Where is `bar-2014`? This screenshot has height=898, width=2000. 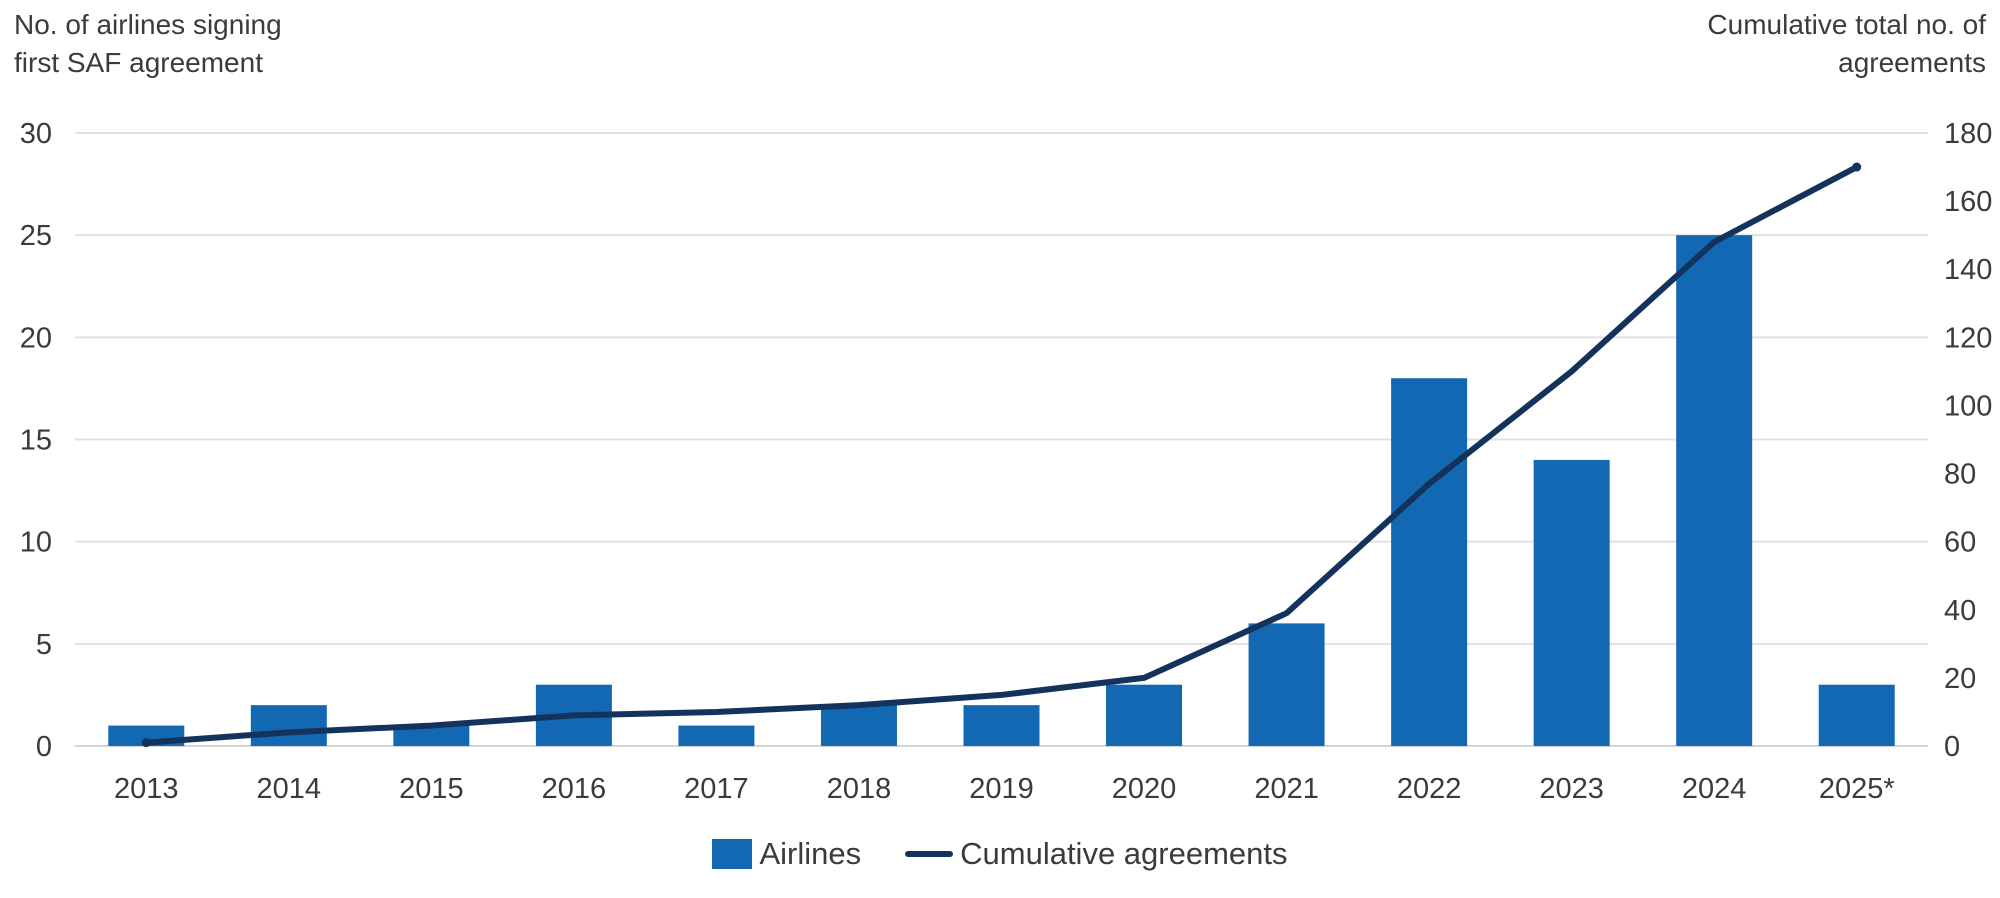
bar-2014 is located at coordinates (288, 725).